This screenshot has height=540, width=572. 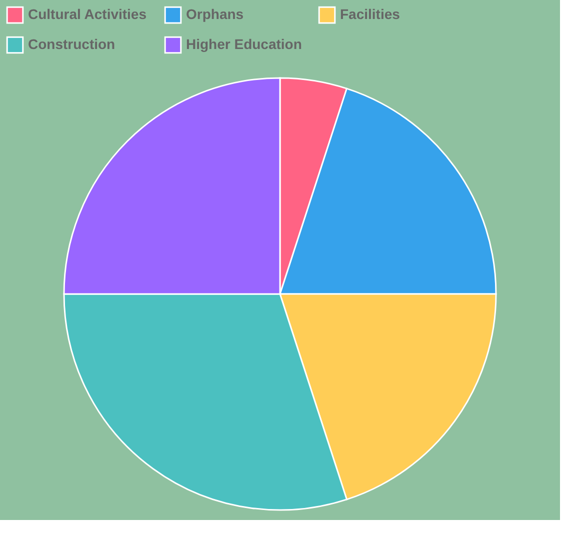 I want to click on legend-label: Cultural Activities, so click(x=87, y=14).